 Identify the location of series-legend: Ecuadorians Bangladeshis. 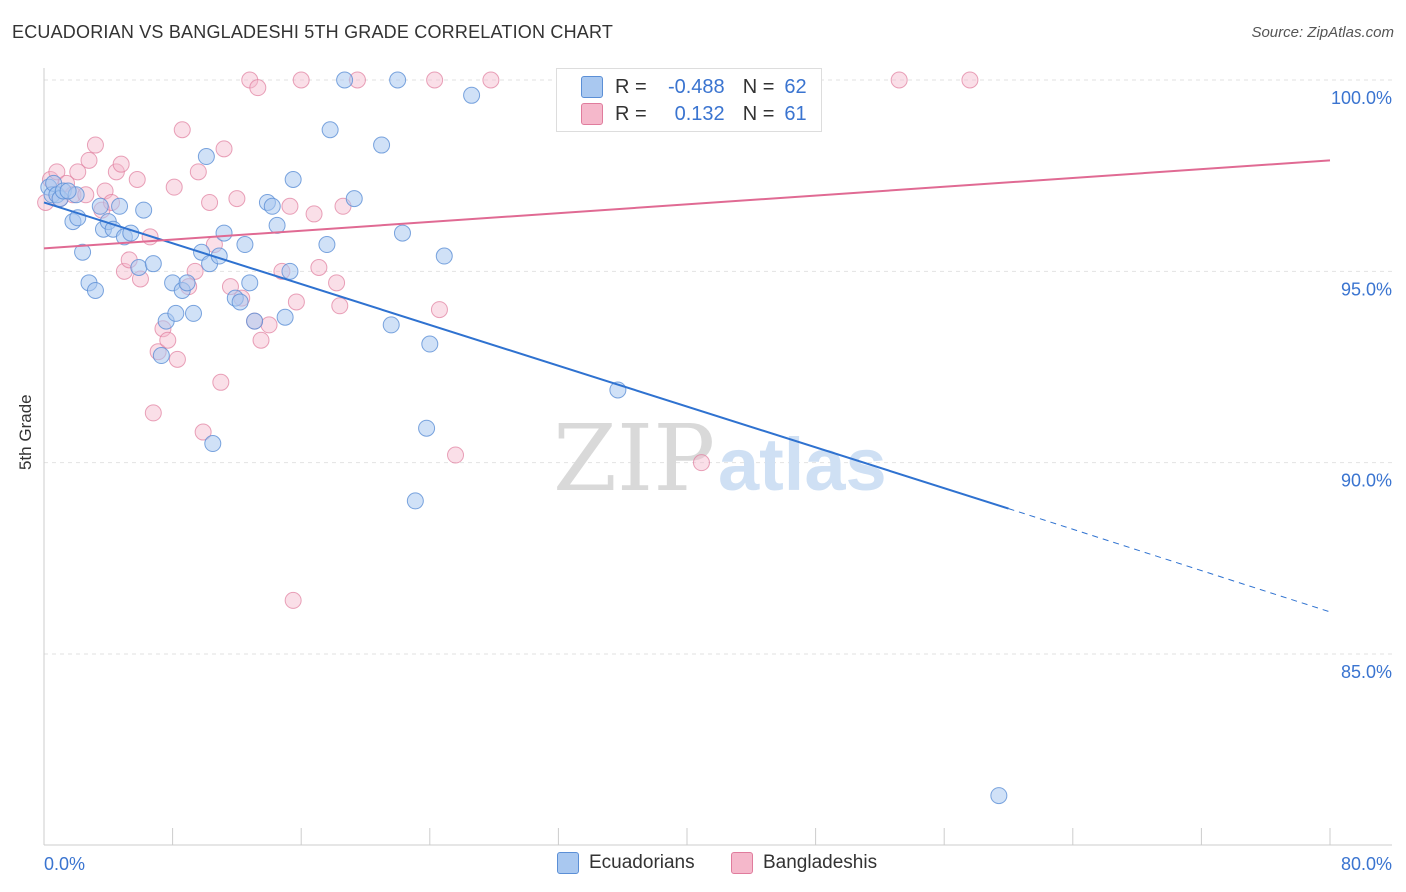
(703, 864).